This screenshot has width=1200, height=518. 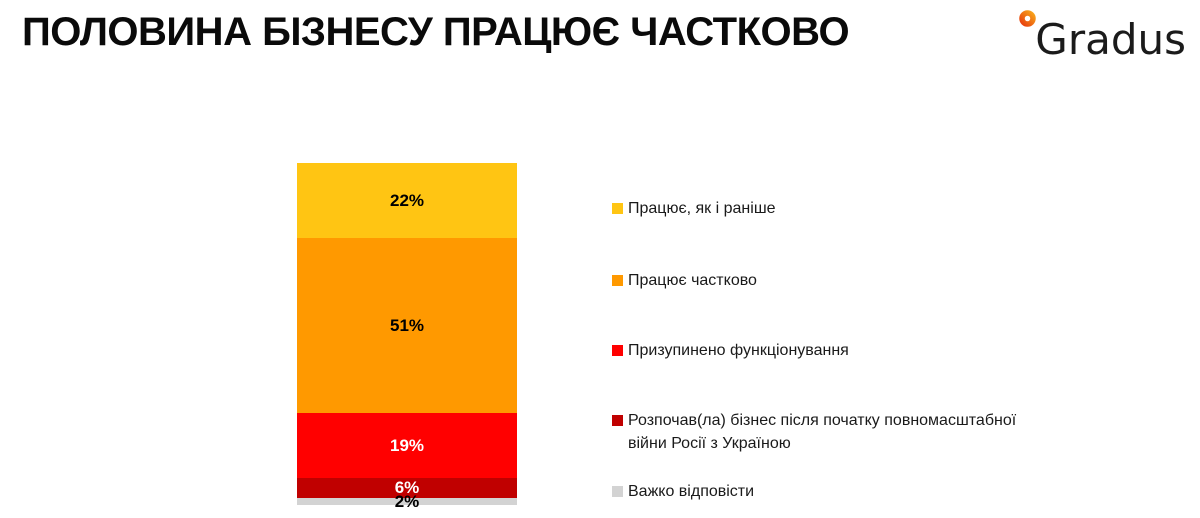 I want to click on gradus-logo-text: Gradus, so click(x=1110, y=39).